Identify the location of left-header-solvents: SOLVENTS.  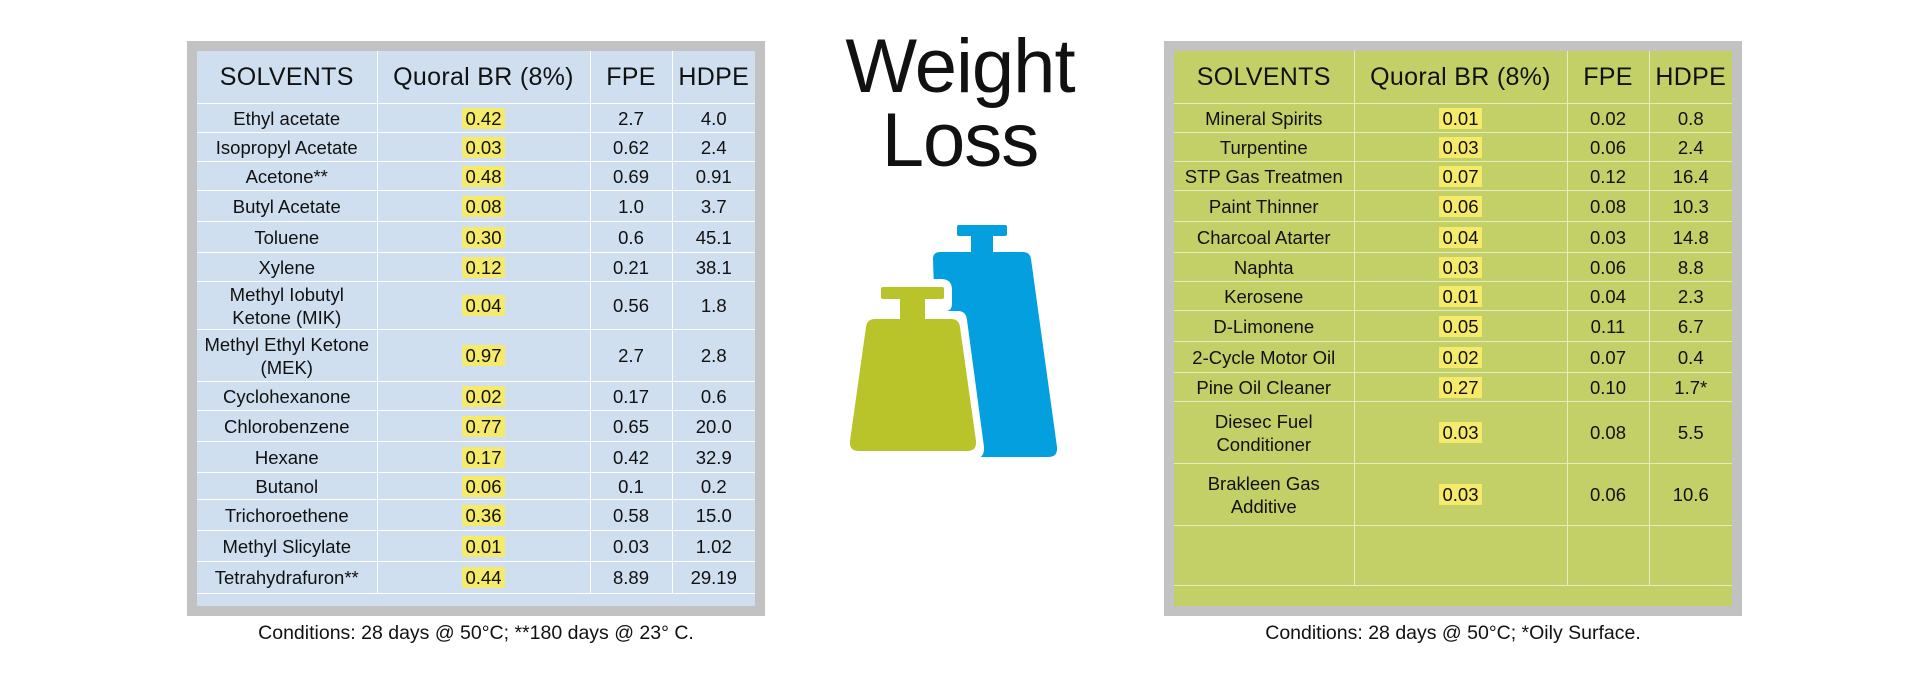
(287, 77).